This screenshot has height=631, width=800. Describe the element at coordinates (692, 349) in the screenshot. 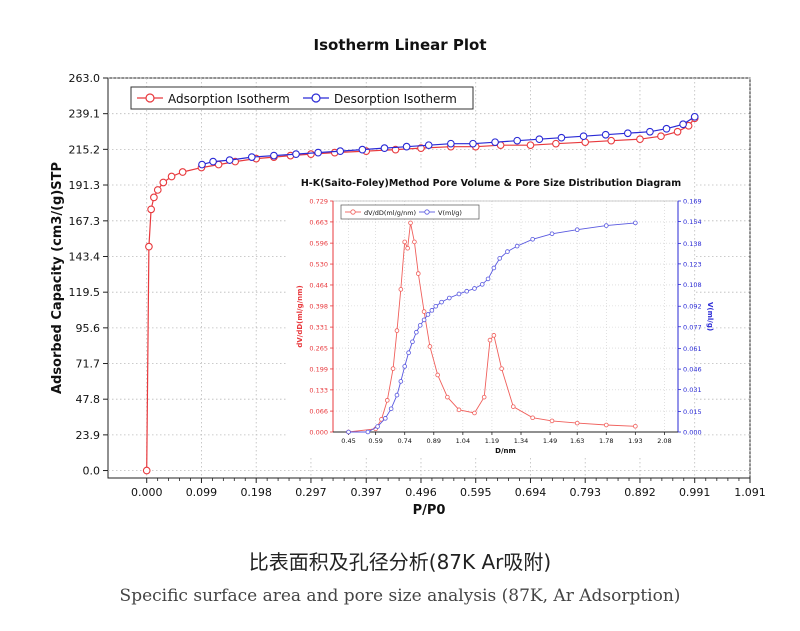

I see `inset-y2-tick-label: 0.061` at that location.